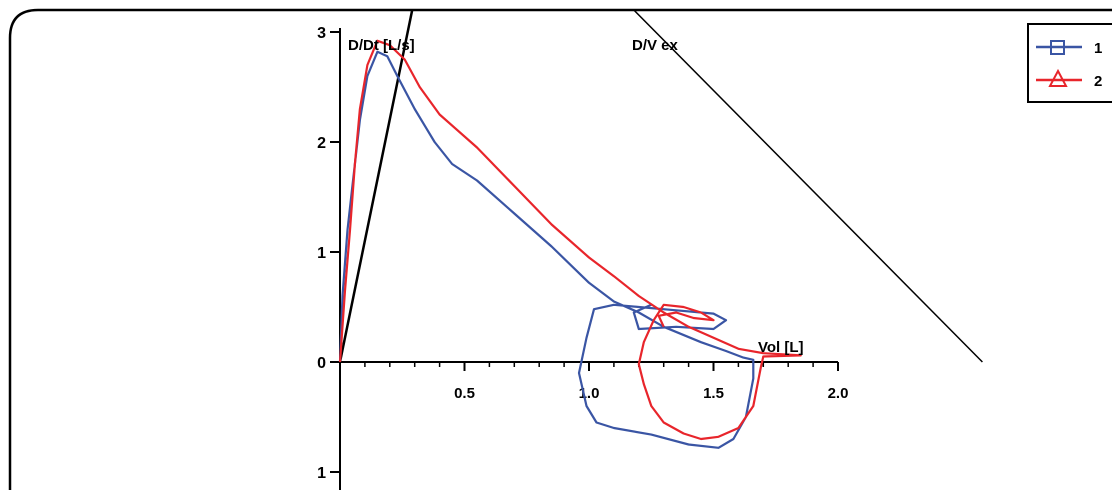 The image size is (1112, 490). I want to click on y-tick-label: 3, so click(321, 33).